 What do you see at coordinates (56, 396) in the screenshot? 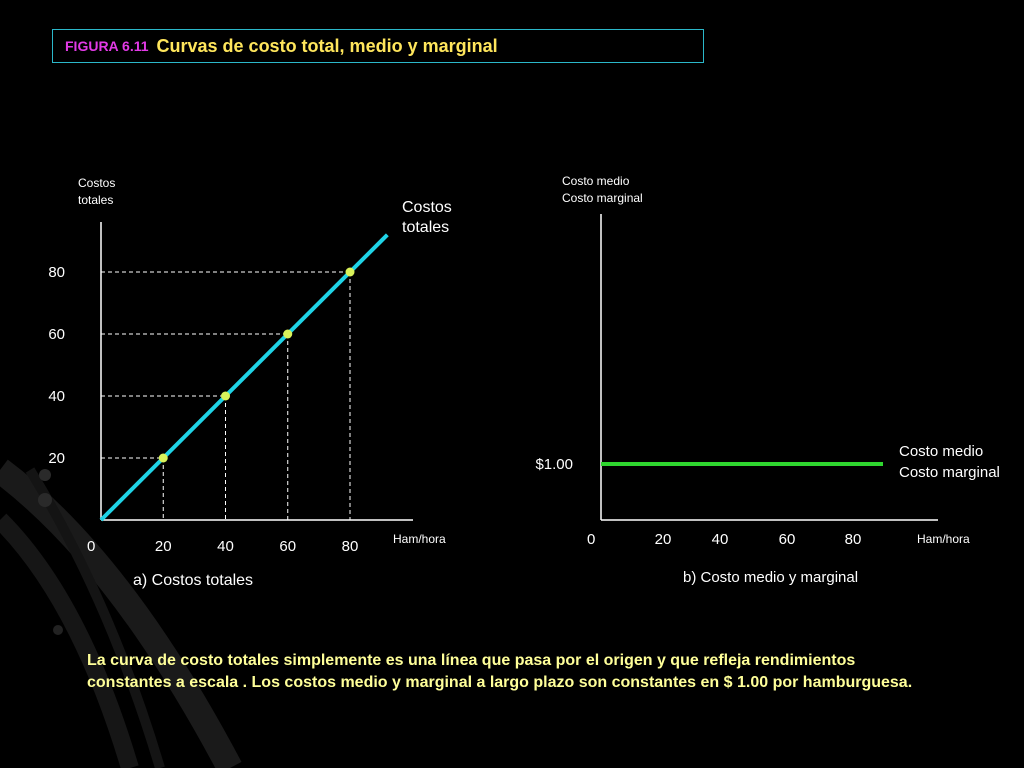
I see `y-tick-label: 40` at bounding box center [56, 396].